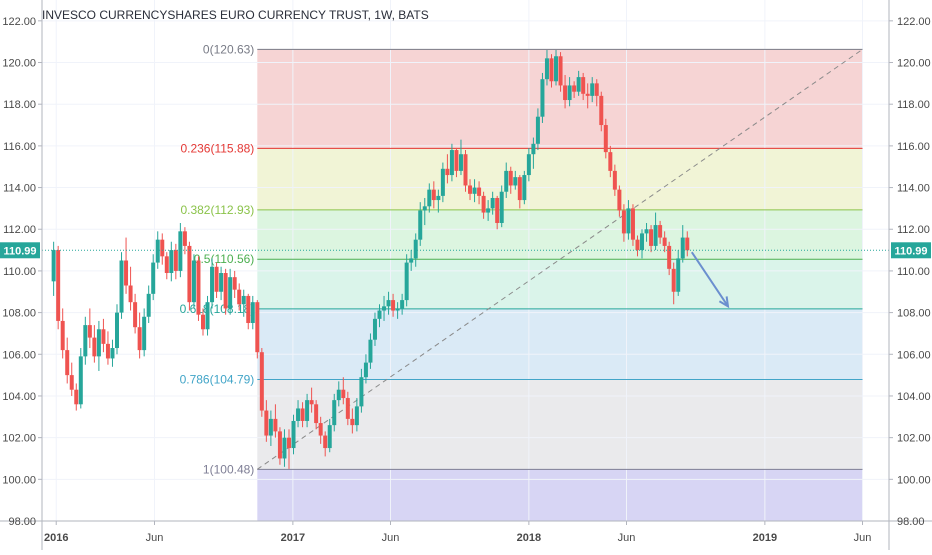 The image size is (932, 555). Describe the element at coordinates (627, 538) in the screenshot. I see `x-tick-label: Jun` at that location.